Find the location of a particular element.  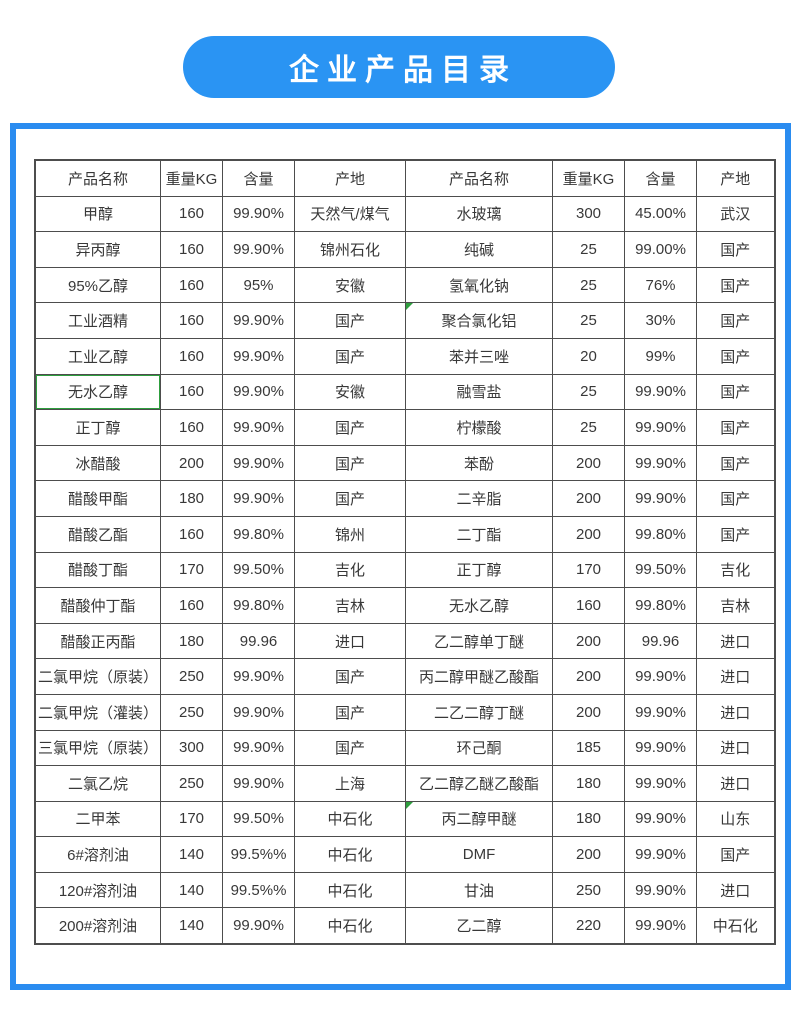

table-row: 甲醇 160 99.90% 天然气/煤气 水玻璃 300 45.00% 武汉 is located at coordinates (405, 214).